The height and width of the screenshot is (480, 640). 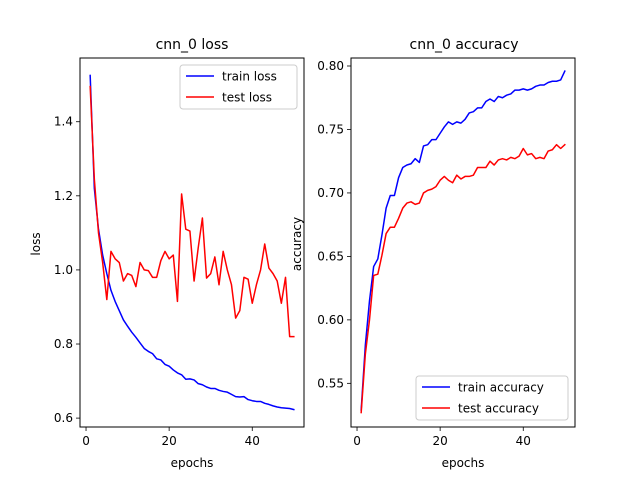 I want to click on accuracy-x-tick-label: 40, so click(x=523, y=441).